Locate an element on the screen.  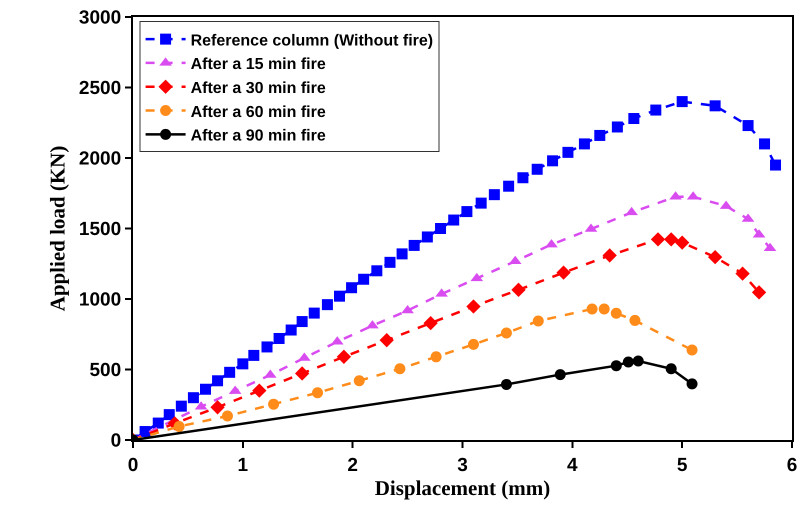
x-tick-label: 5 is located at coordinates (682, 465).